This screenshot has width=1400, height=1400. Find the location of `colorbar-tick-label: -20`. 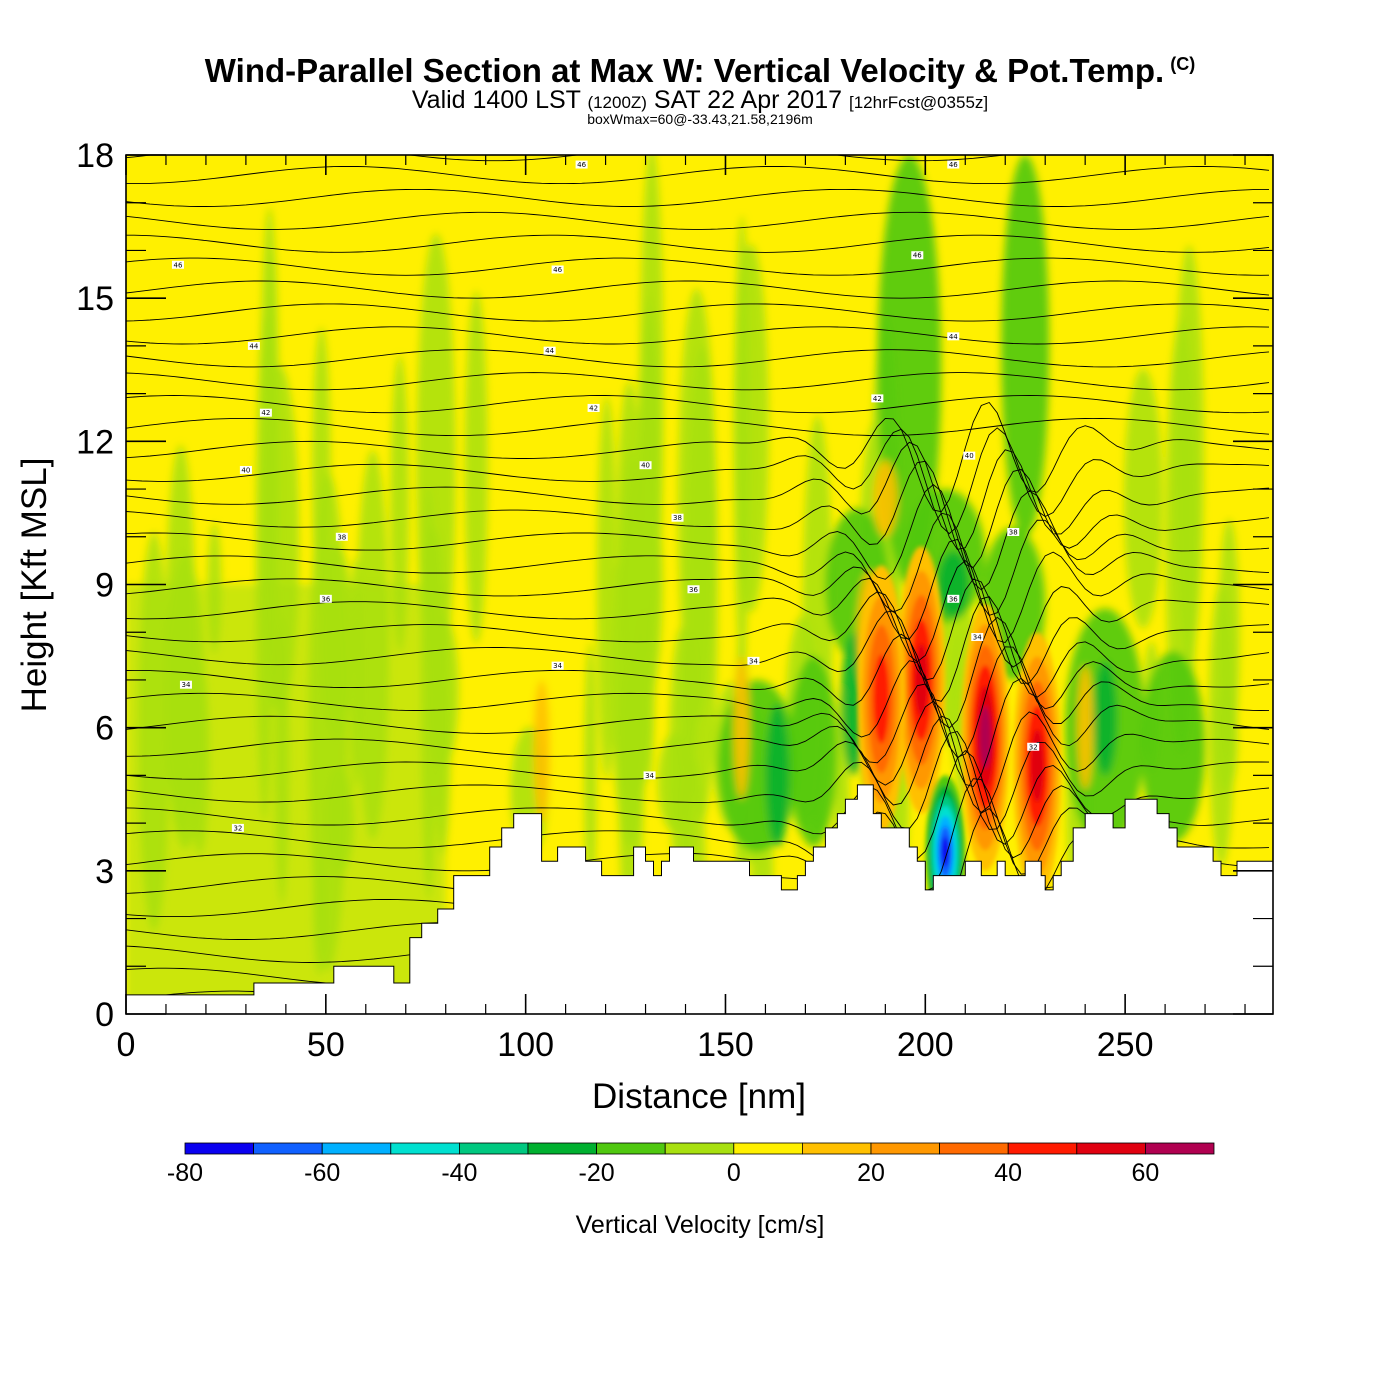

colorbar-tick-label: -20 is located at coordinates (597, 1173).